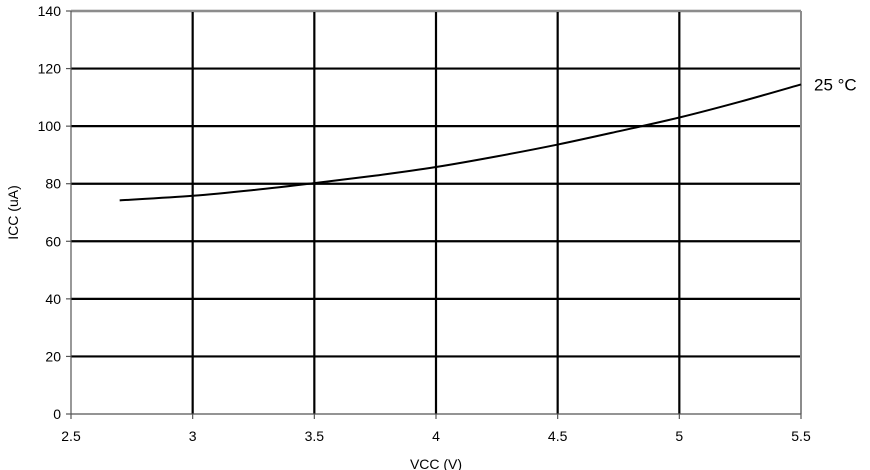 This screenshot has height=470, width=870. Describe the element at coordinates (193, 436) in the screenshot. I see `x-tick-label: 3` at that location.